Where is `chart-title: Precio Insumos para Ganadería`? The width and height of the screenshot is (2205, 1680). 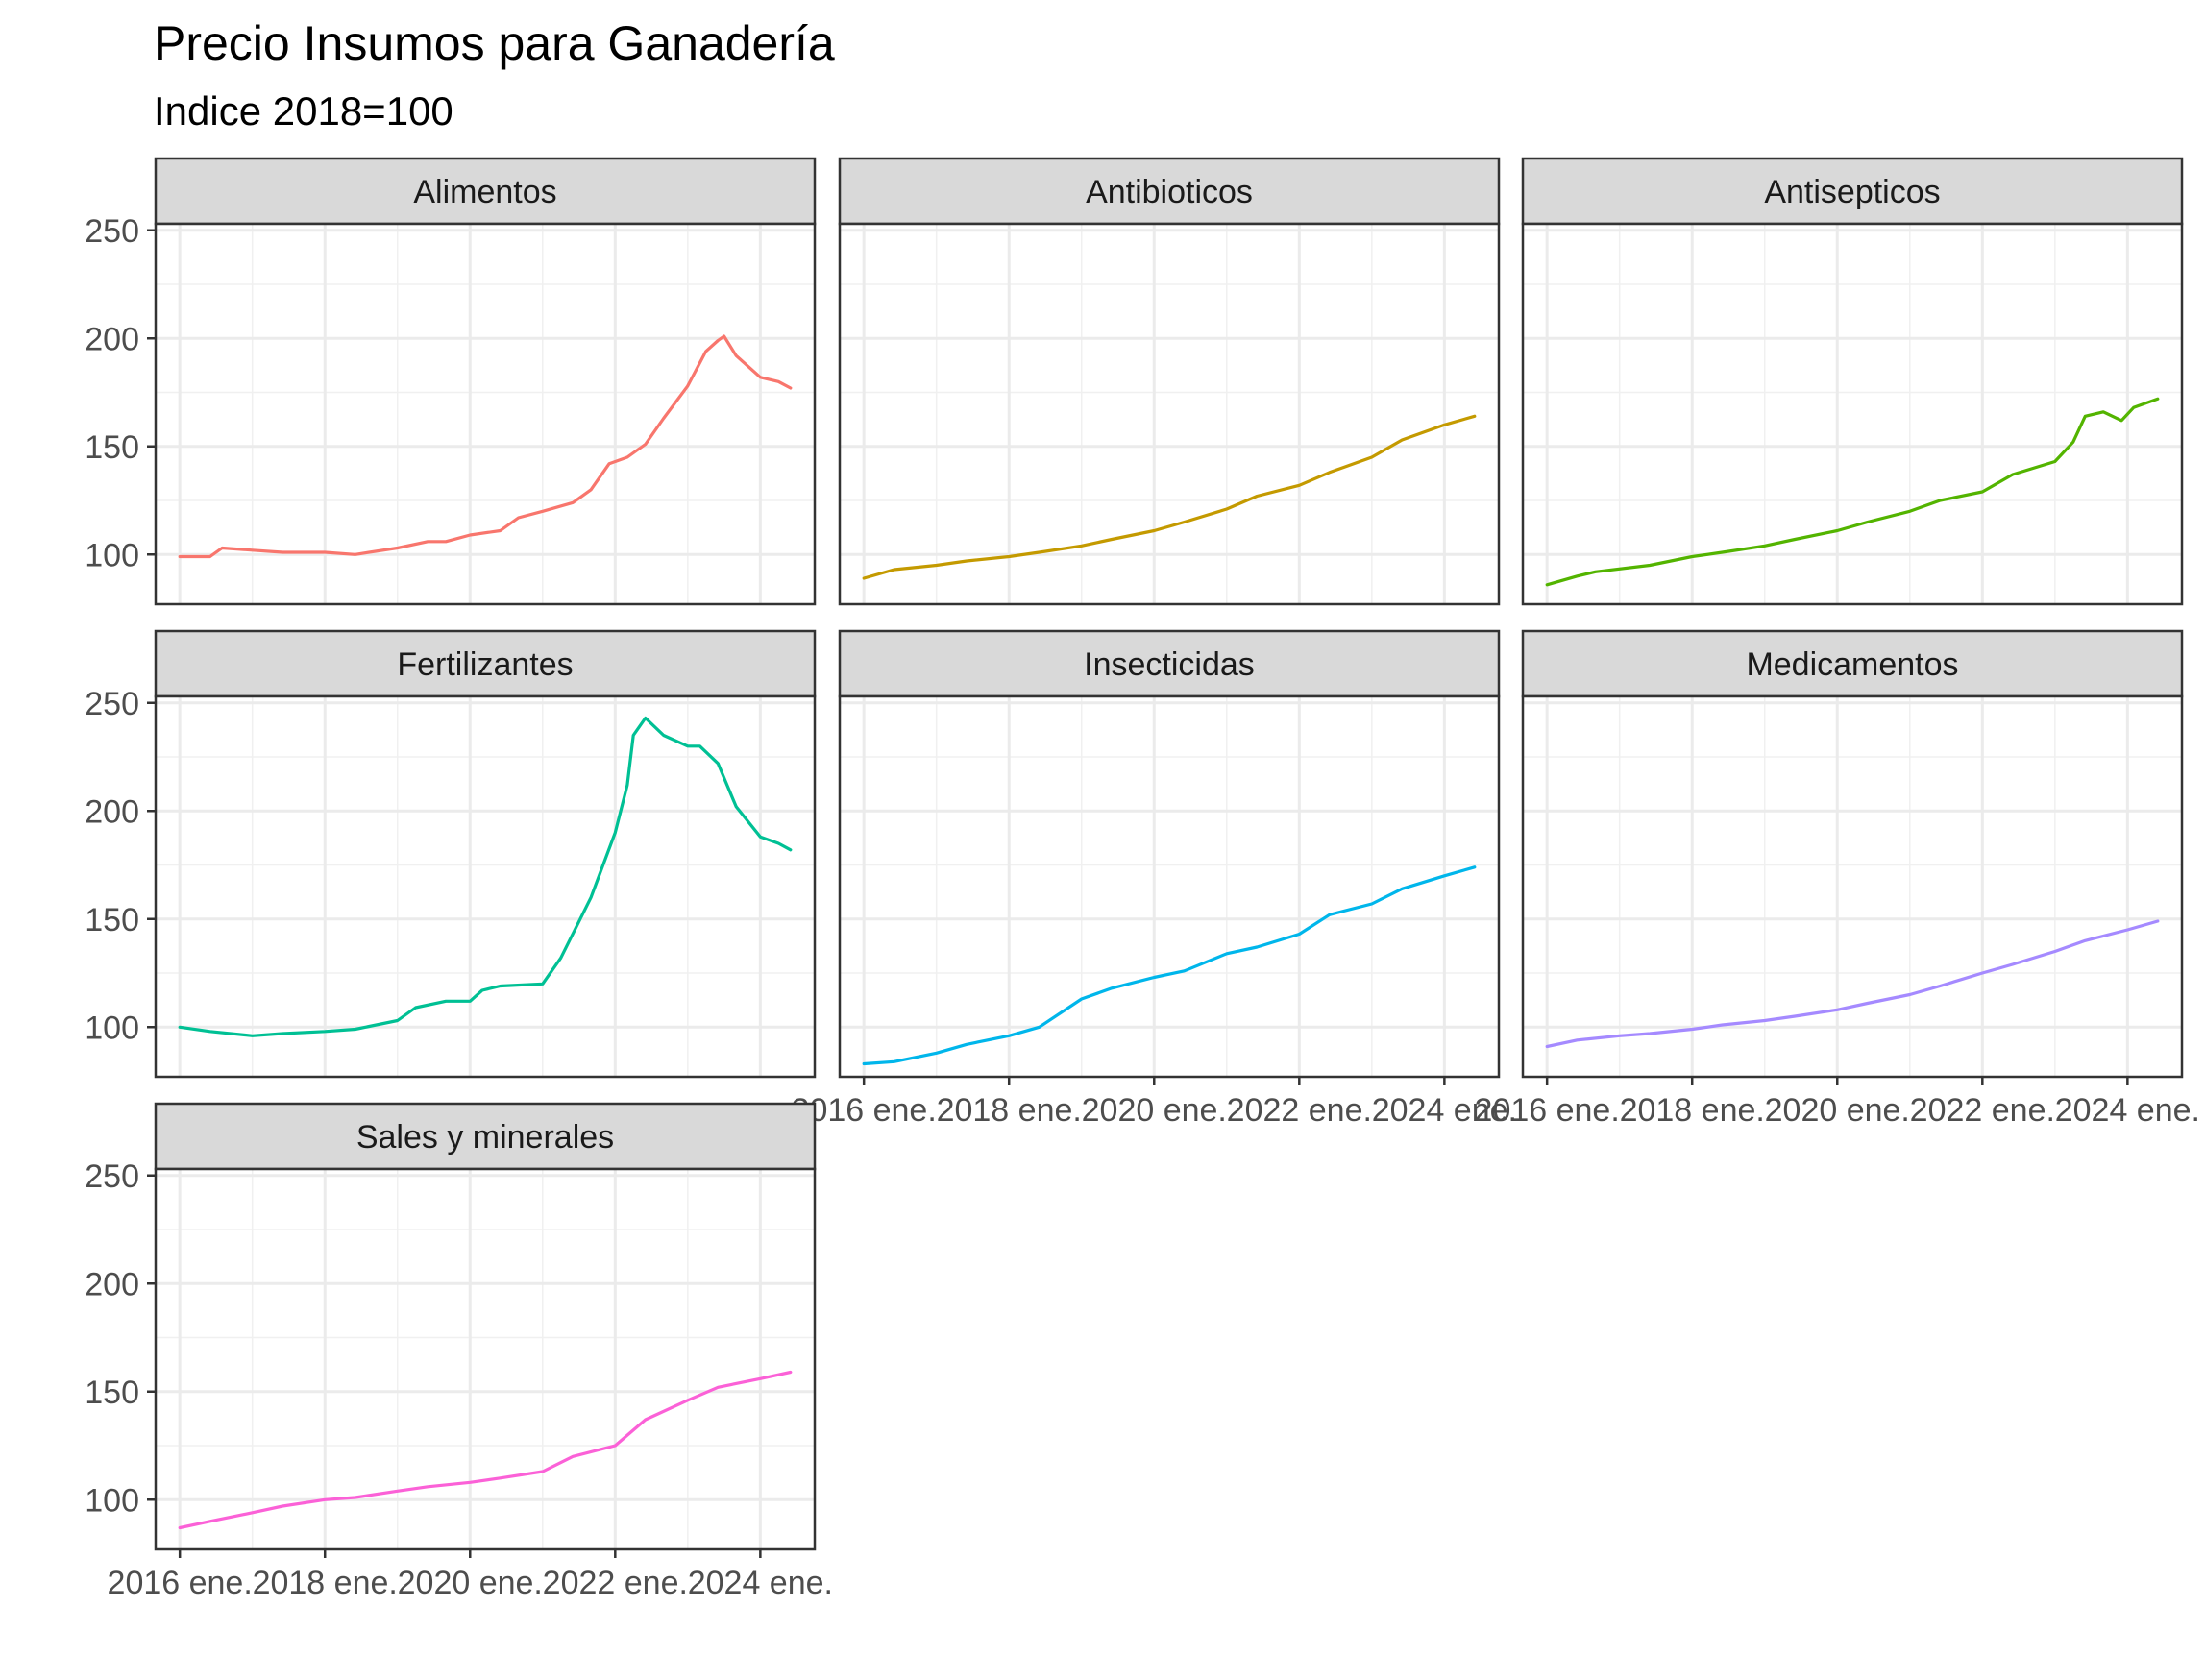 chart-title: Precio Insumos para Ganadería is located at coordinates (495, 43).